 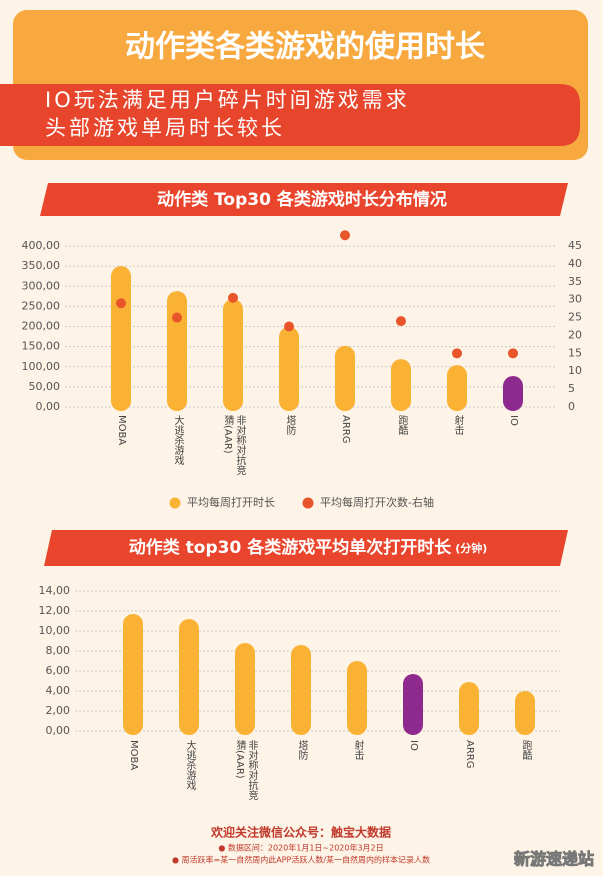 What do you see at coordinates (575, 370) in the screenshot?
I see `y2-tick-label: 10` at bounding box center [575, 370].